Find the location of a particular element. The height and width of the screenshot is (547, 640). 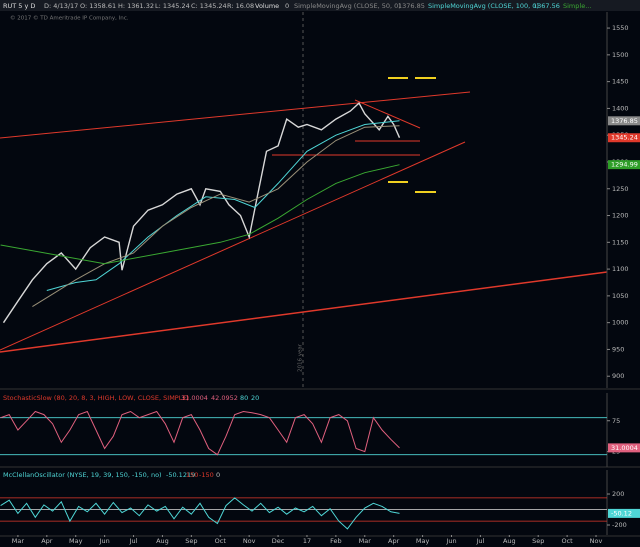

y-tick-label: 1050 is located at coordinates (620, 296).